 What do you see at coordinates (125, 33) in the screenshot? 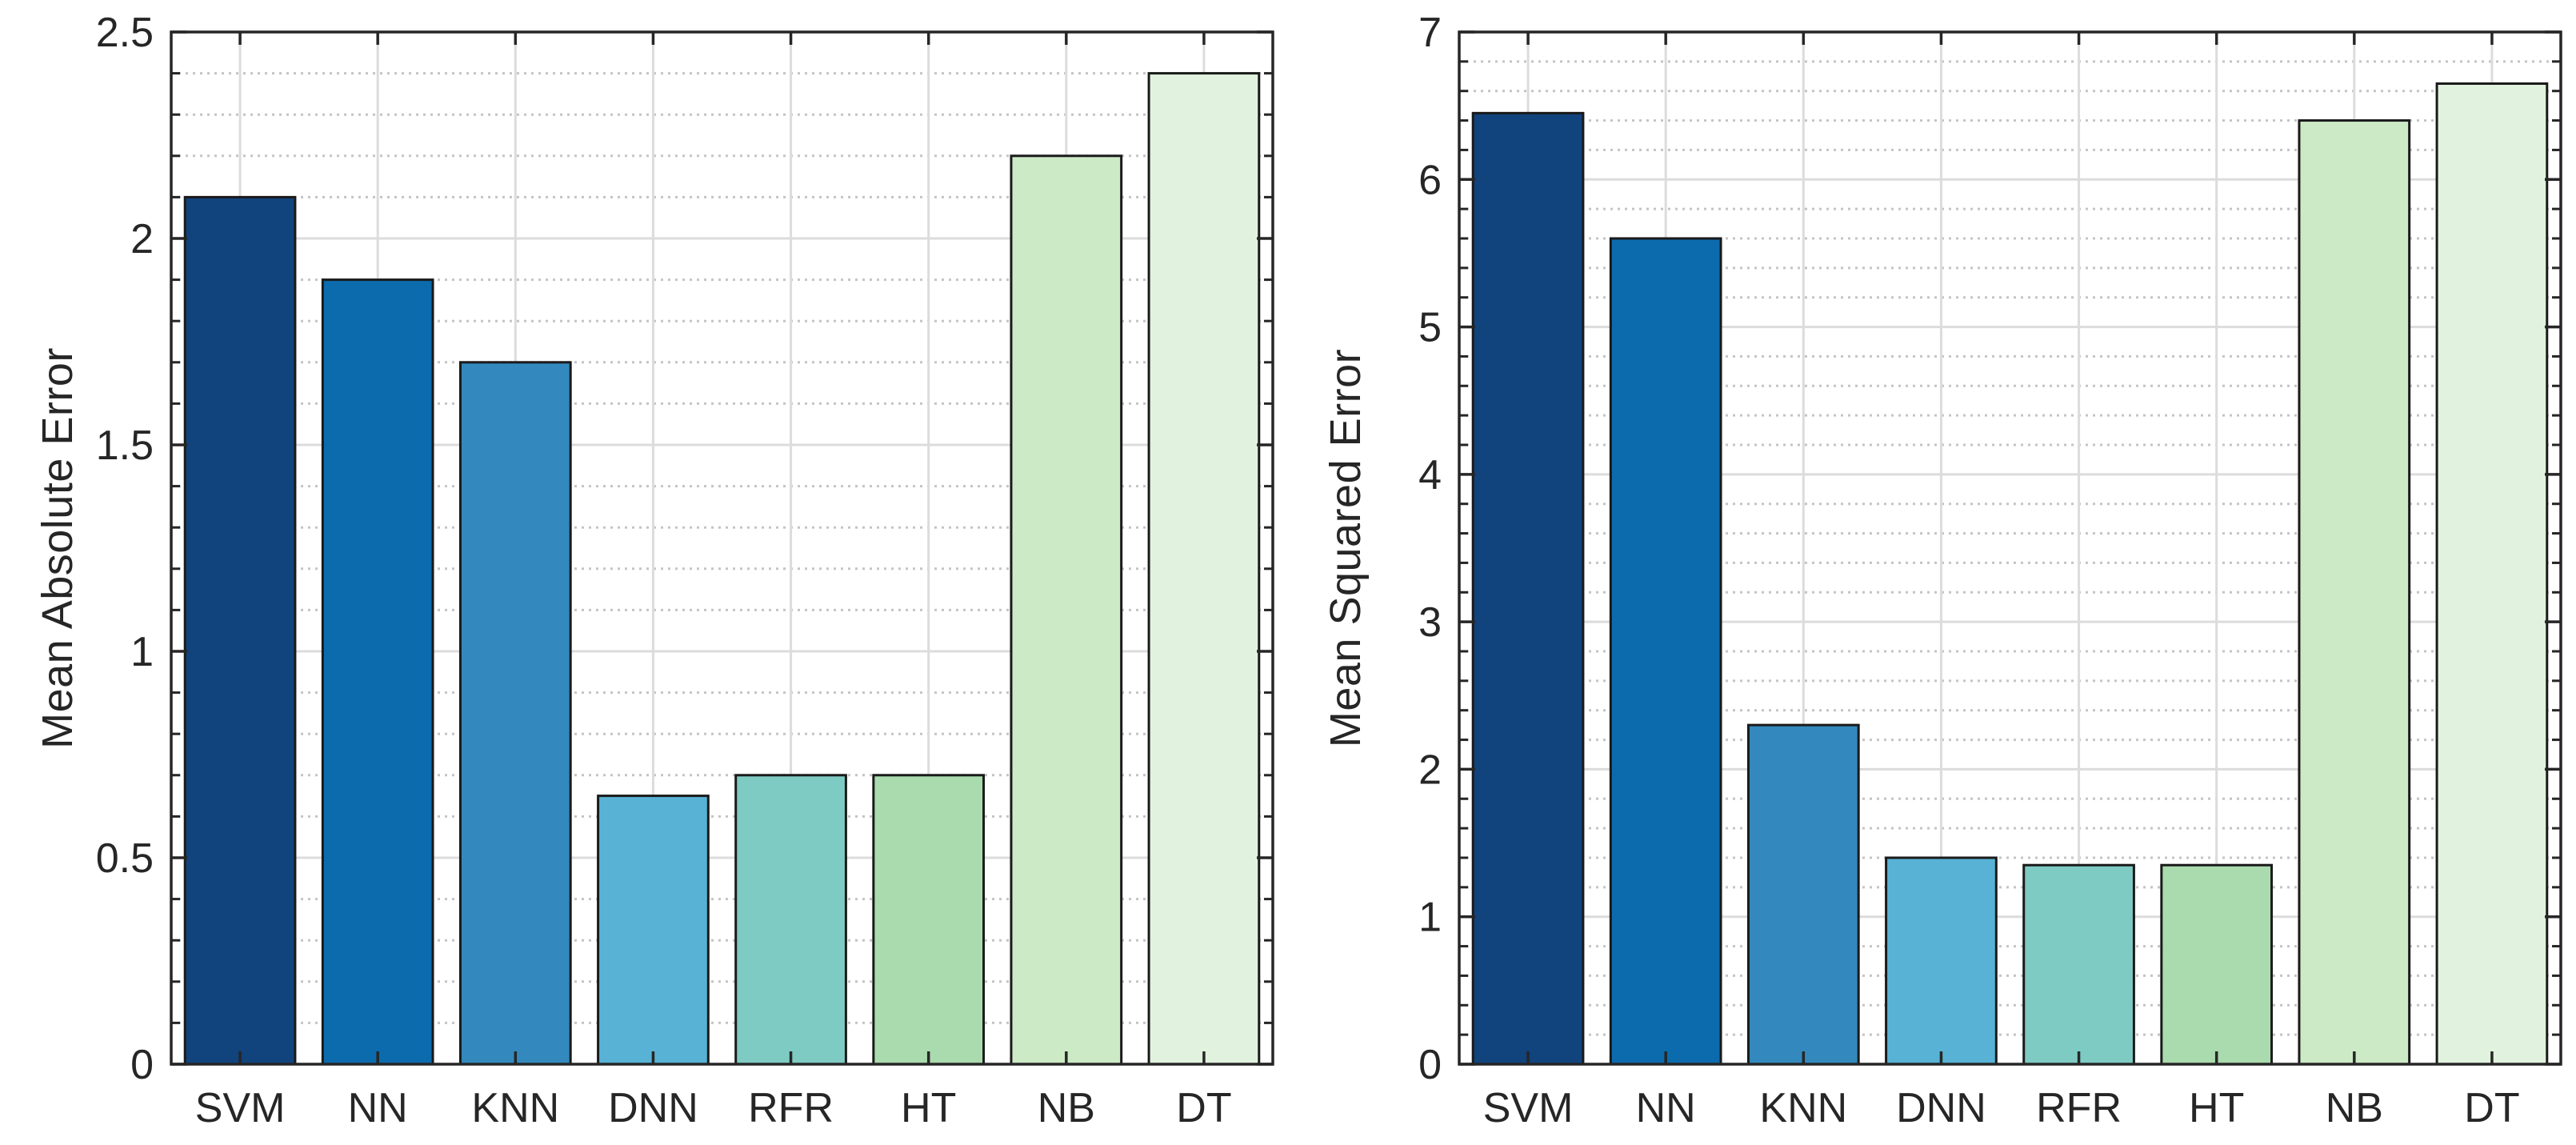
I see `y-tick-label: 2.5` at bounding box center [125, 33].